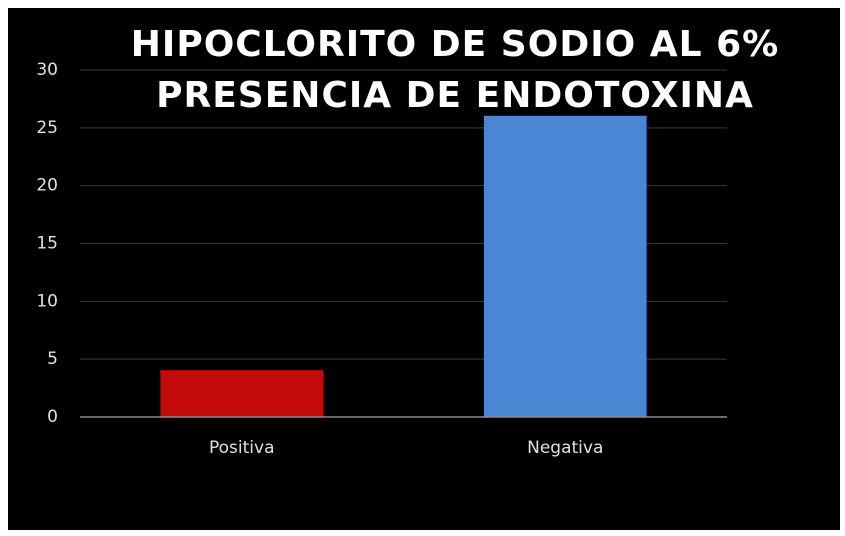  What do you see at coordinates (242, 448) in the screenshot?
I see `x-tick-label: Positiva` at bounding box center [242, 448].